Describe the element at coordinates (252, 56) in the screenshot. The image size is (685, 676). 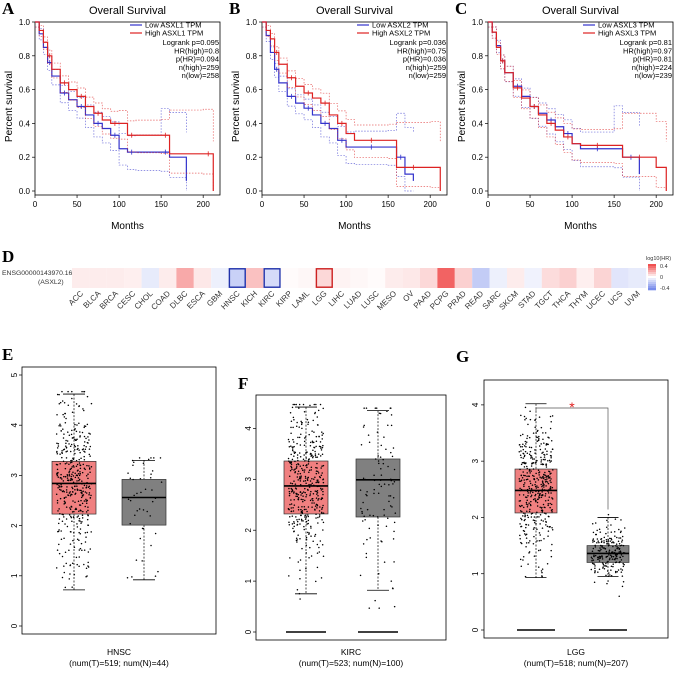
I see `y-tick-label: 0.8` at that location.